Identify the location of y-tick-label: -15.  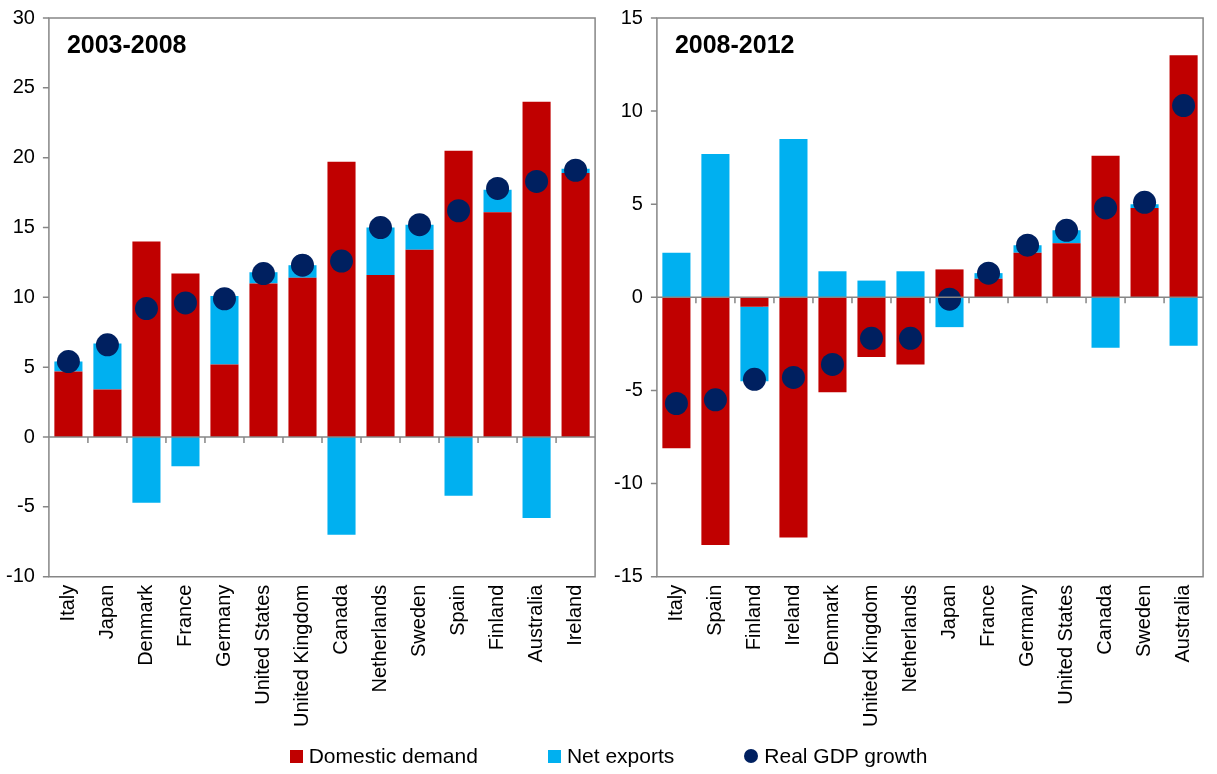
(628, 575).